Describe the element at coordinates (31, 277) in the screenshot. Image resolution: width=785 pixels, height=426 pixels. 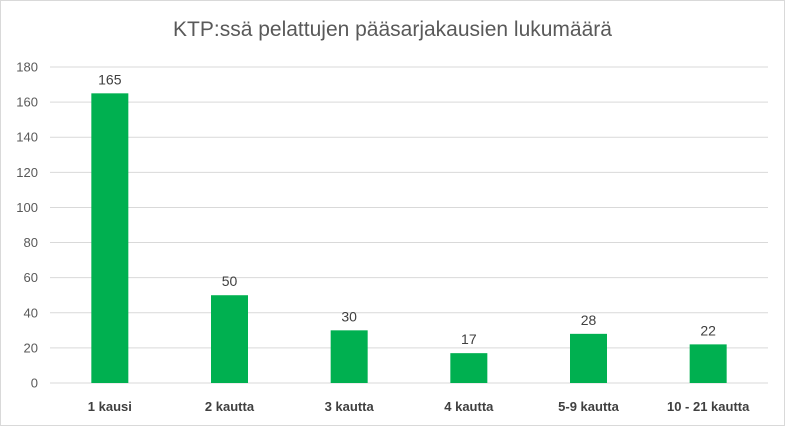
I see `y-tick-label: 60` at that location.